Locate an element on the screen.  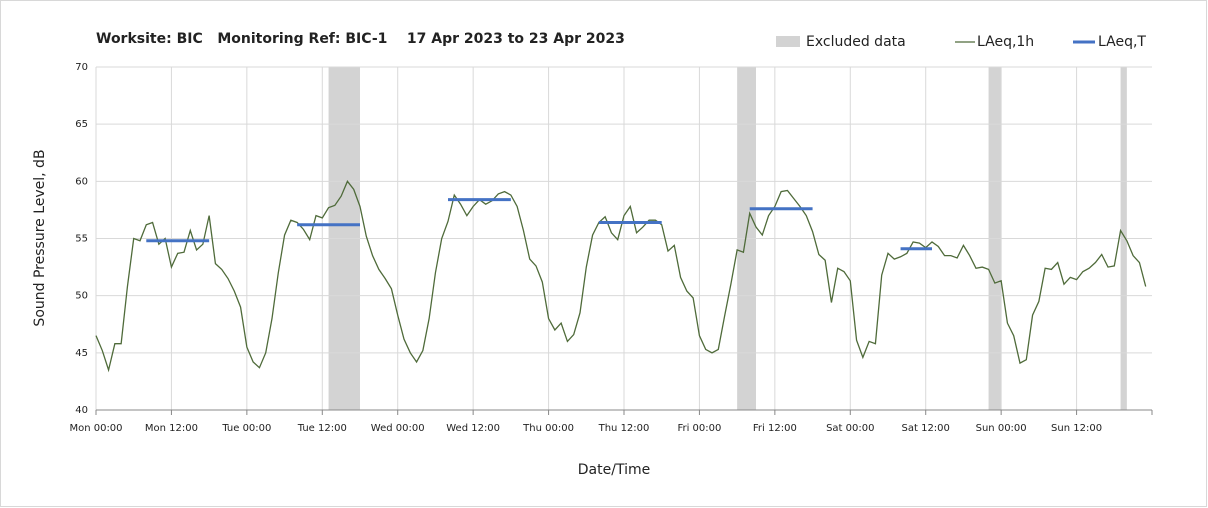
x-tick-label: Thu 12:00 is located at coordinates (624, 428).